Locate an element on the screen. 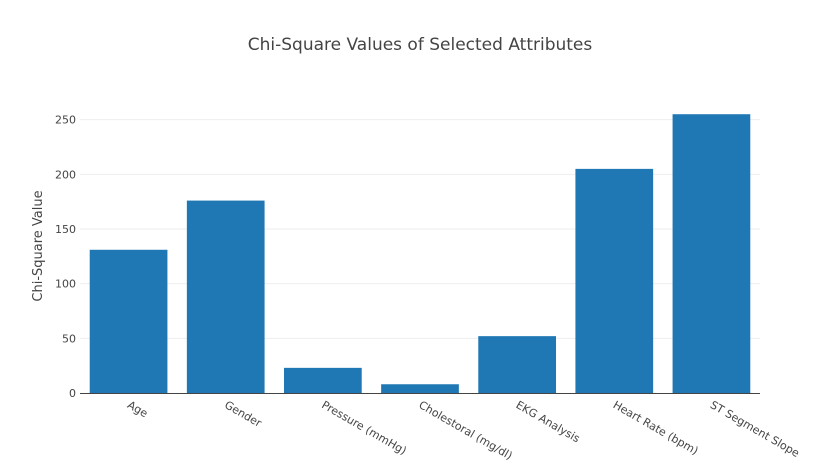  x-tick-label: Pressure (mmHg) is located at coordinates (363, 427).